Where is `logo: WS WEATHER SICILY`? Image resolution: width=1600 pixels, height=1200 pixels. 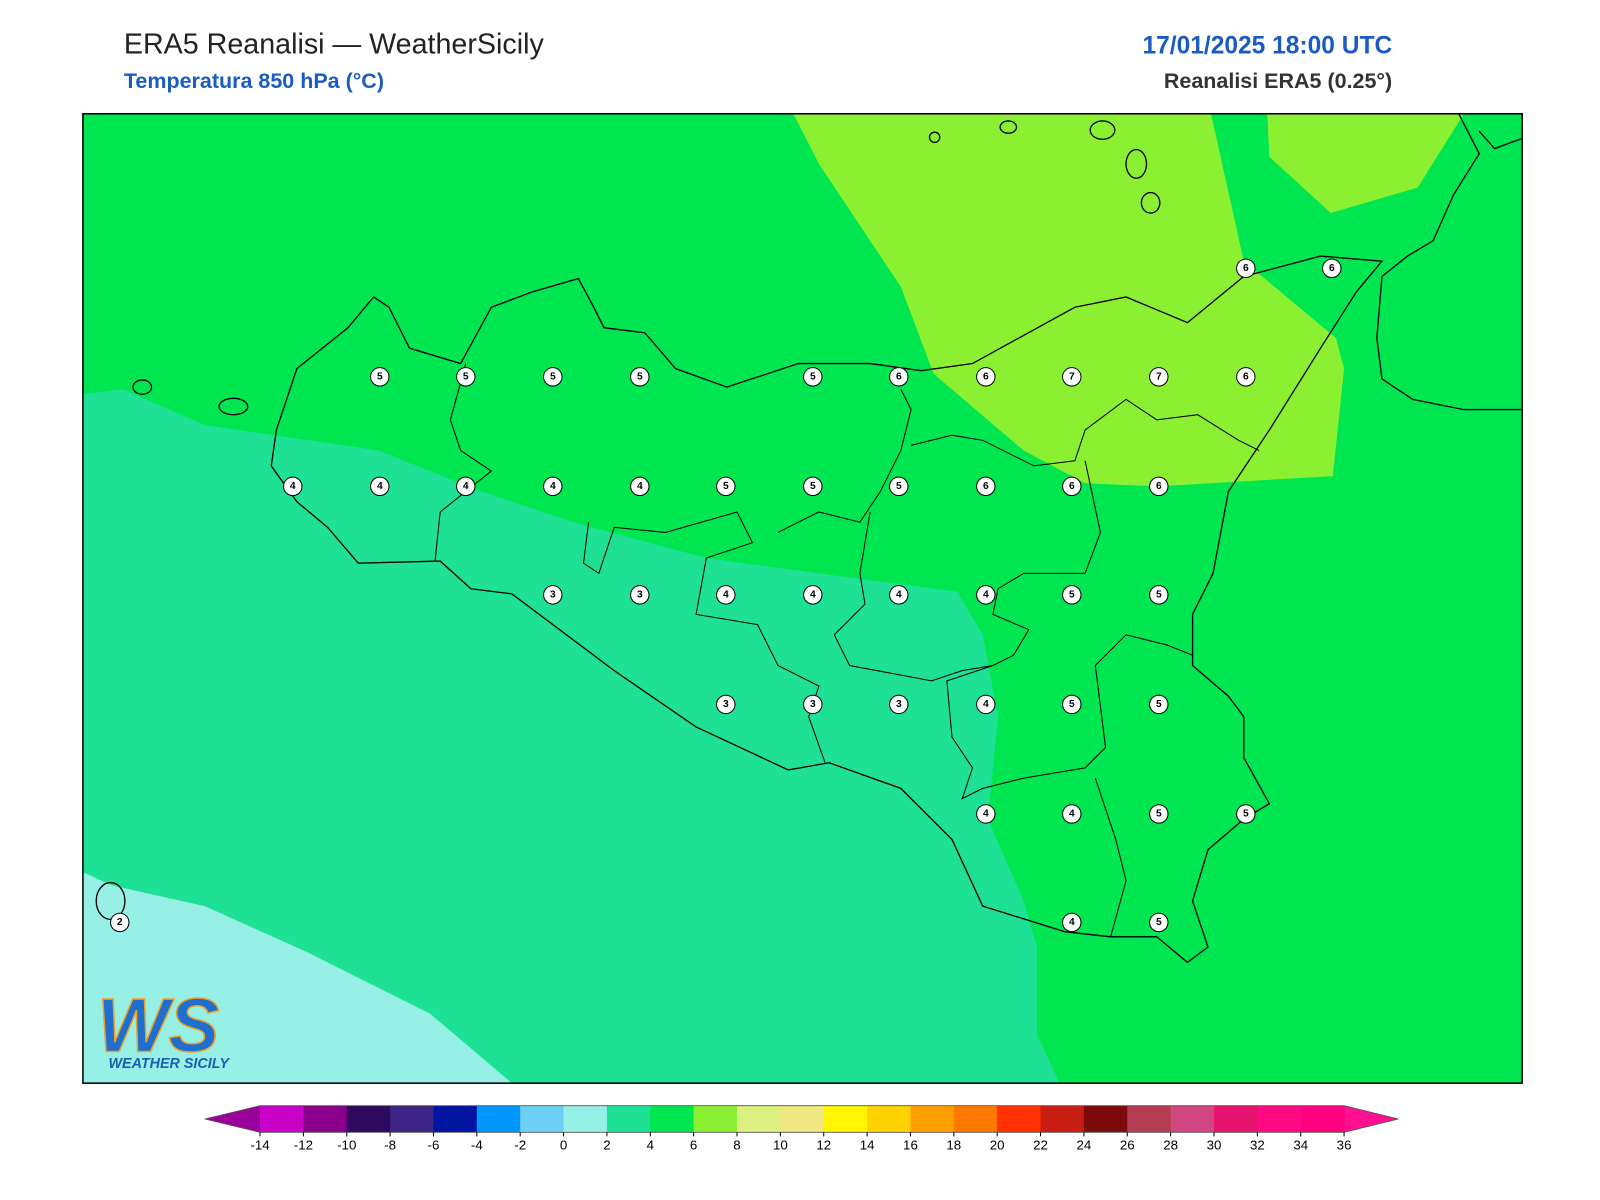
logo: WS WEATHER SICILY is located at coordinates (163, 1027).